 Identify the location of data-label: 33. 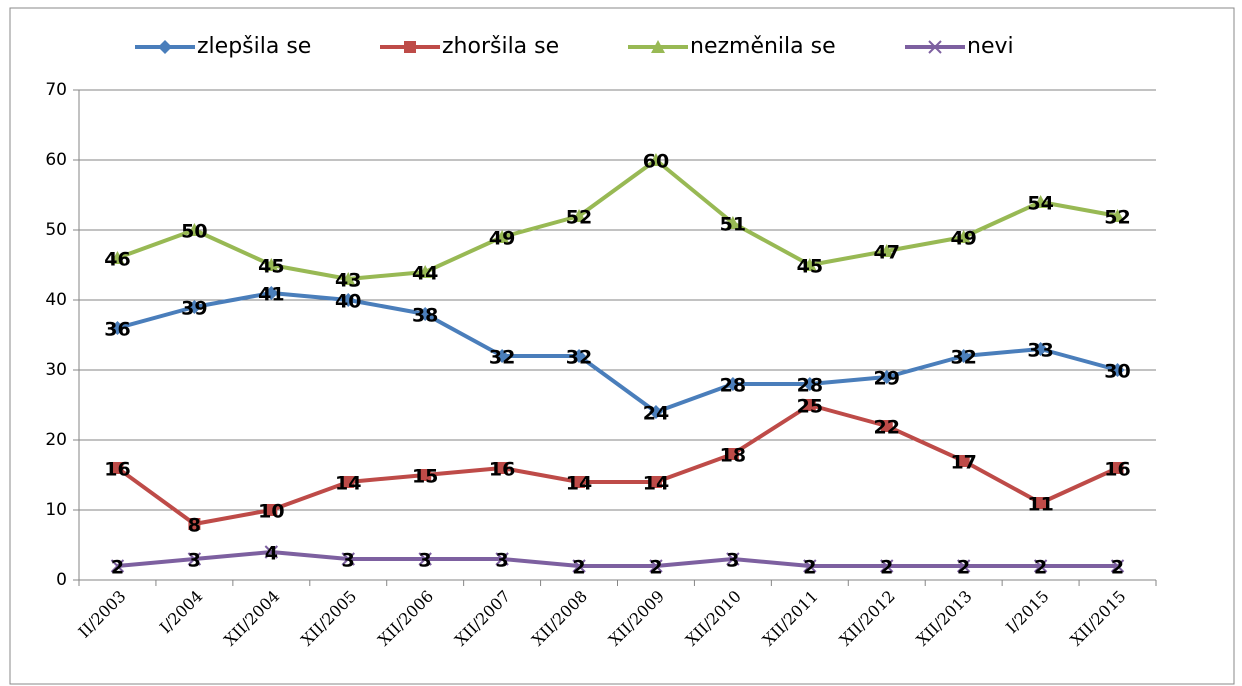
(1040, 351).